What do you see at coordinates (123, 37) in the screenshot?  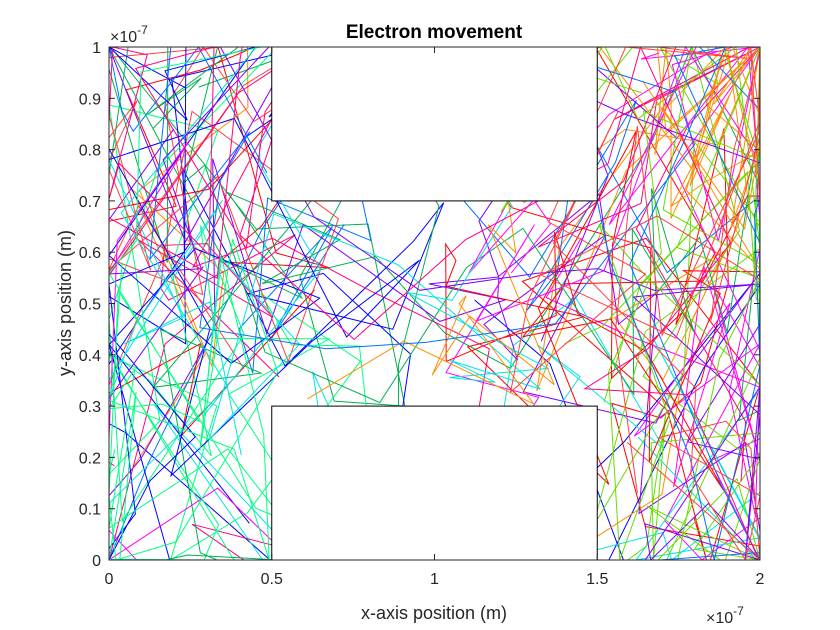 I see `y-exponent-base: ×10` at bounding box center [123, 37].